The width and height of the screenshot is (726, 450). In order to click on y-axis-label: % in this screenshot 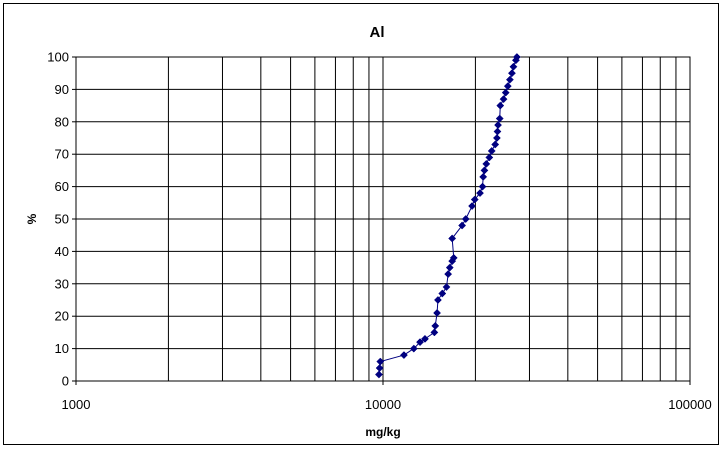, I will do `click(32, 218)`.